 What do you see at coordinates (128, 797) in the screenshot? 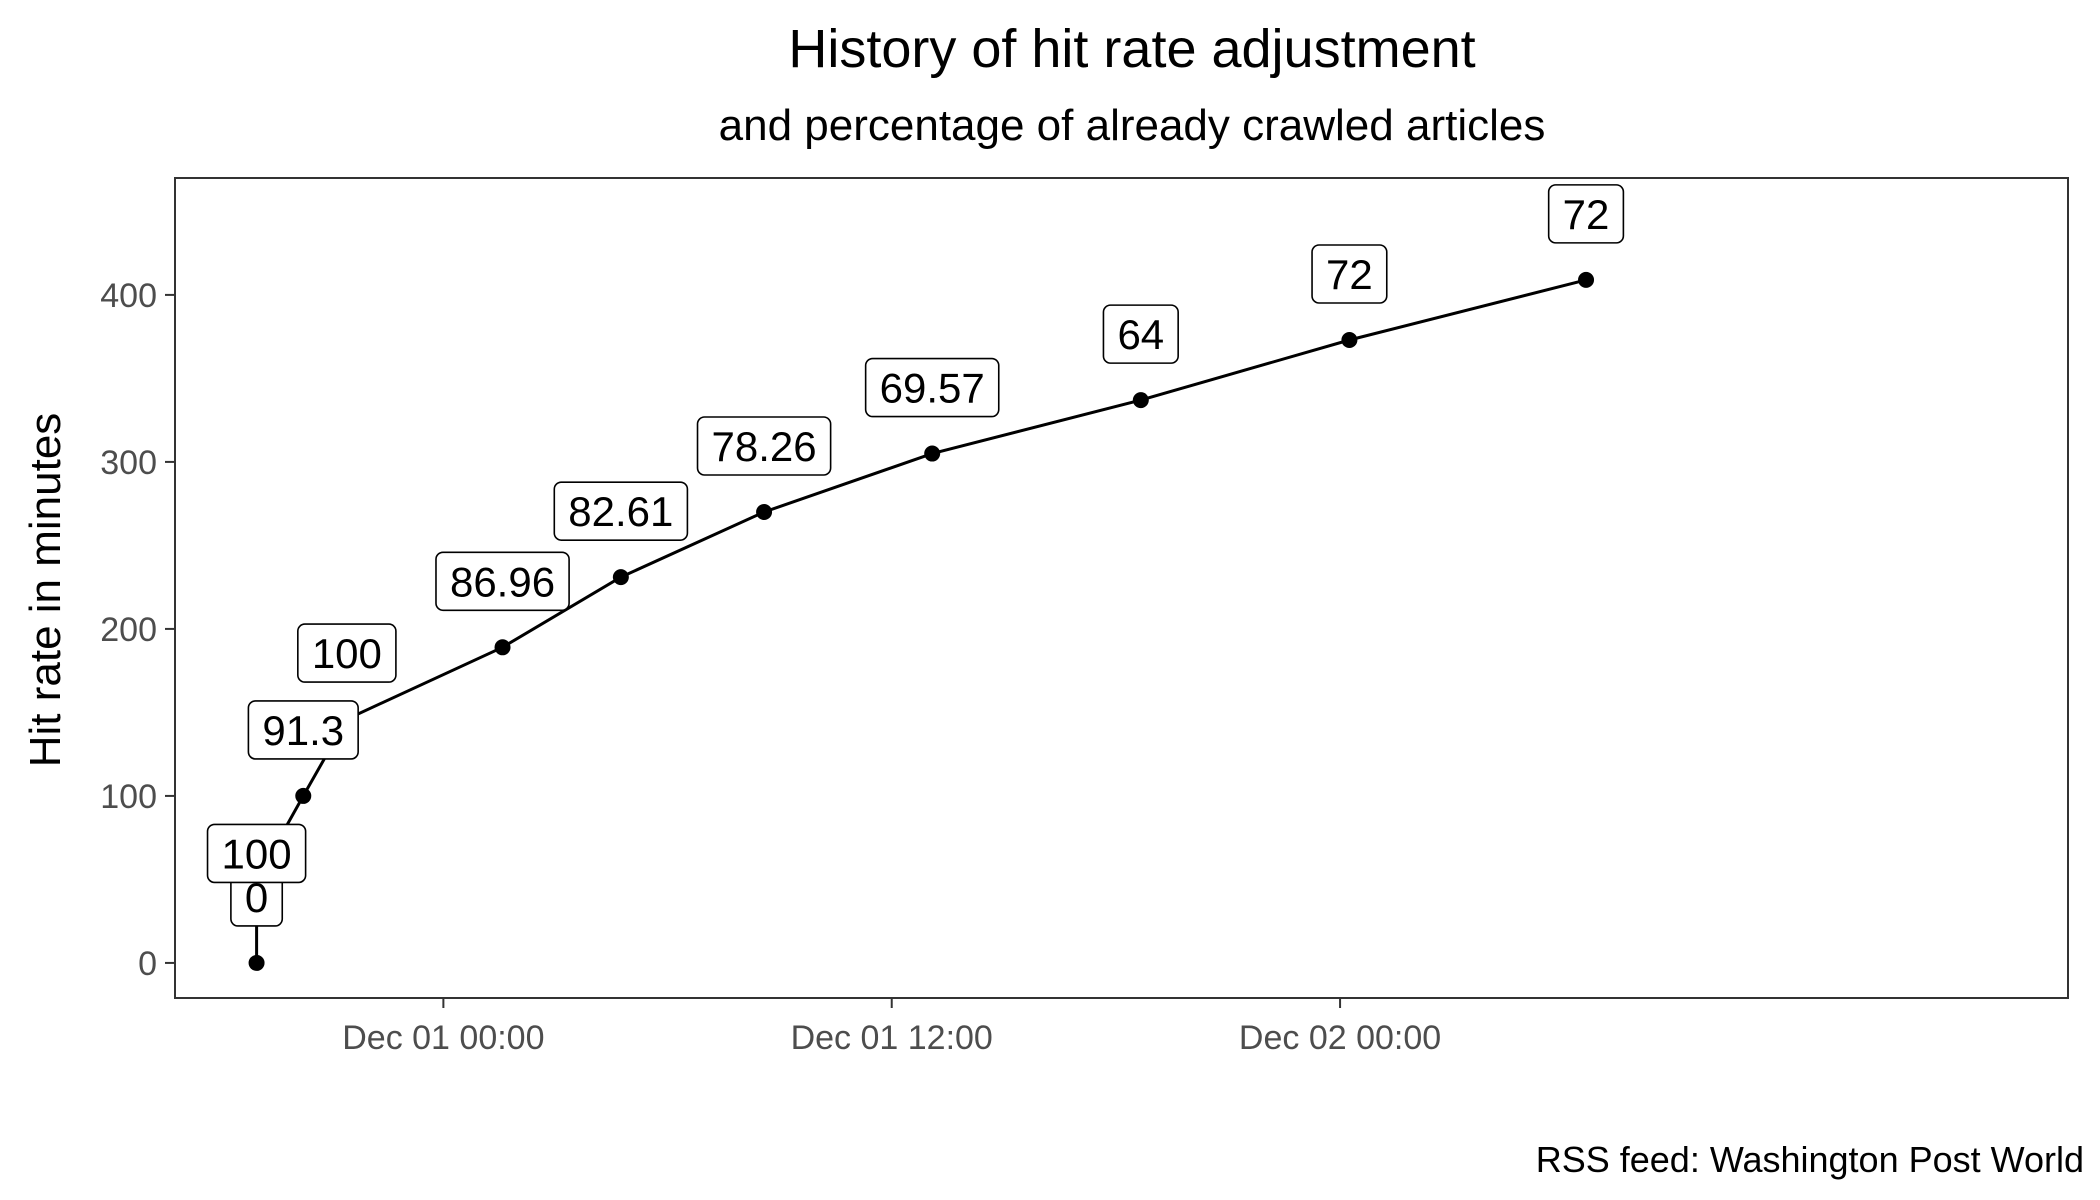
I see `y-tick-label: 100` at bounding box center [128, 797].